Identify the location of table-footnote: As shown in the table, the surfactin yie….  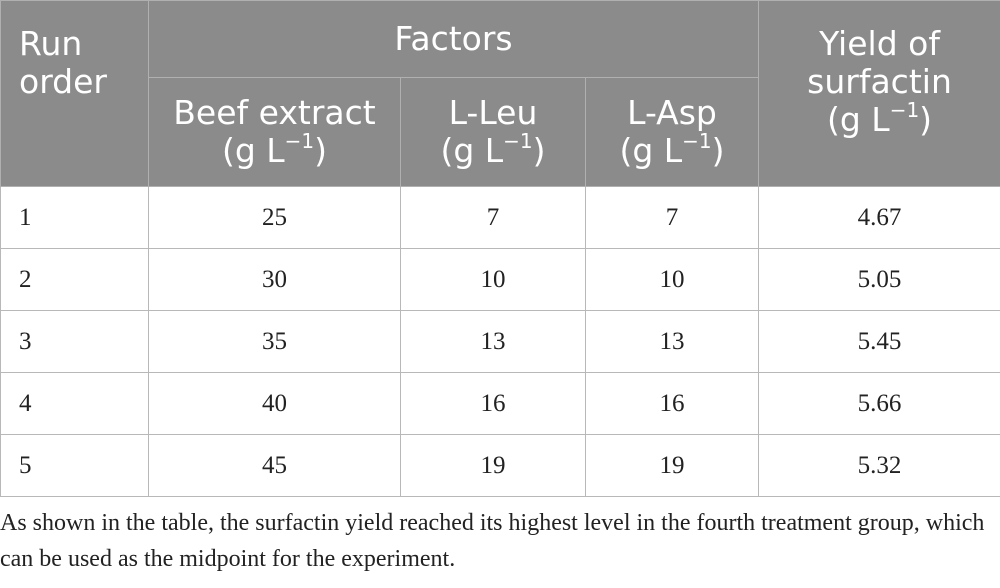
(492, 541).